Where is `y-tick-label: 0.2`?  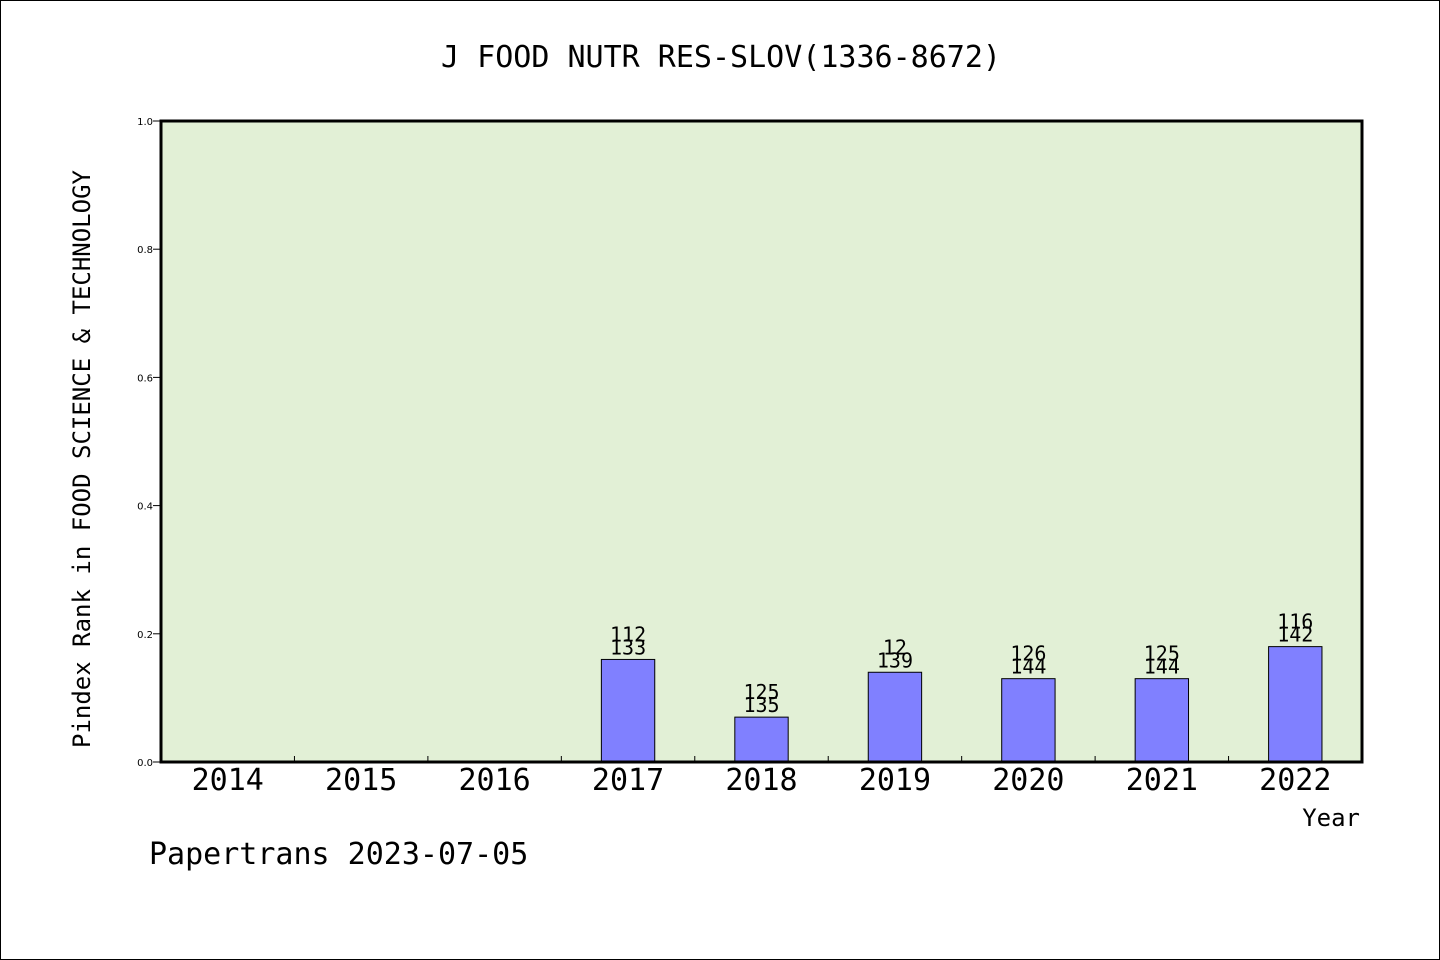
y-tick-label: 0.2 is located at coordinates (145, 635).